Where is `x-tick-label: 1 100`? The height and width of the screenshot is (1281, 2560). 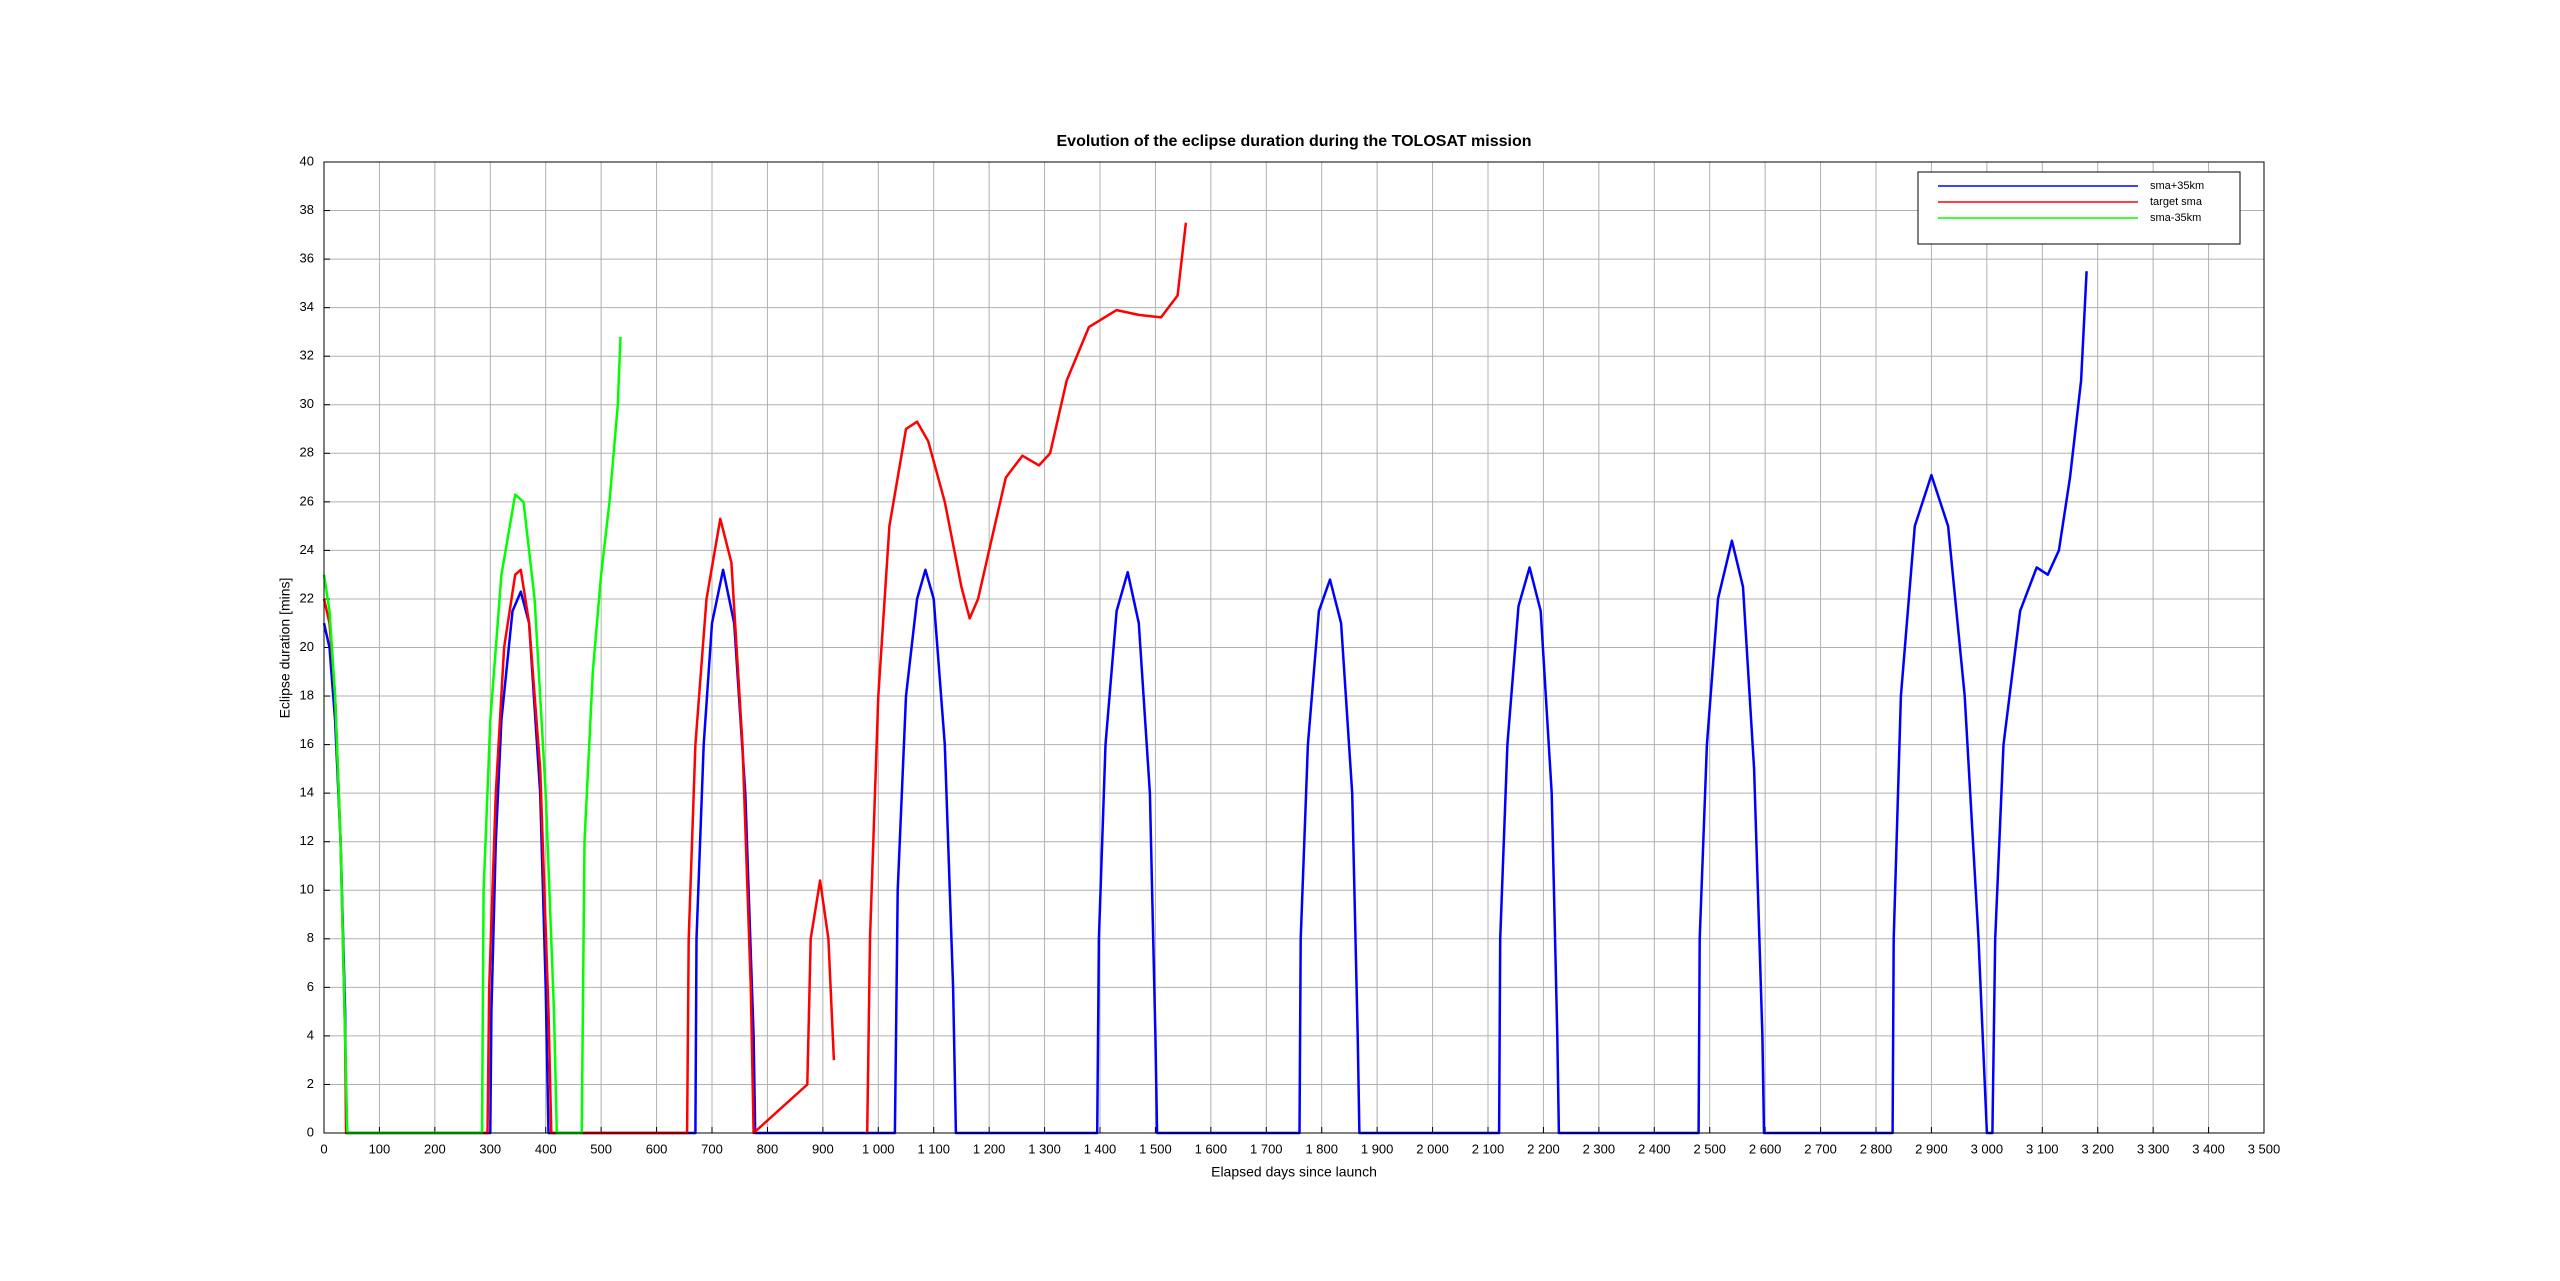
x-tick-label: 1 100 is located at coordinates (933, 1148).